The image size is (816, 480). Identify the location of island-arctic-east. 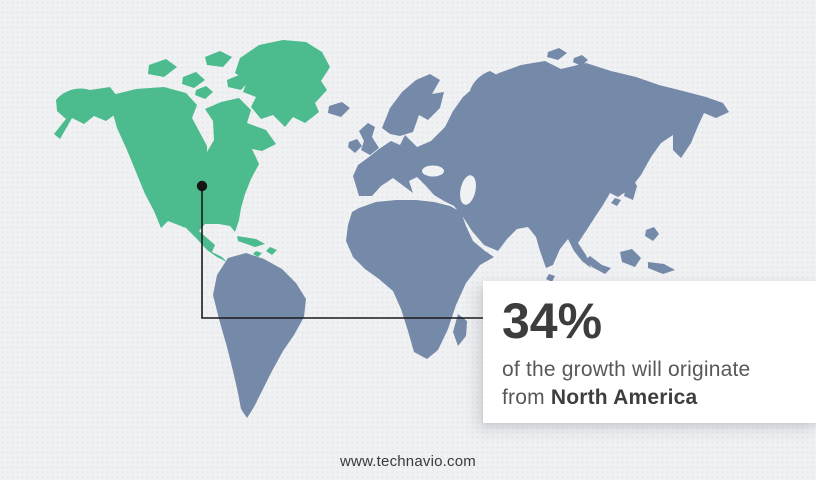
(580, 60).